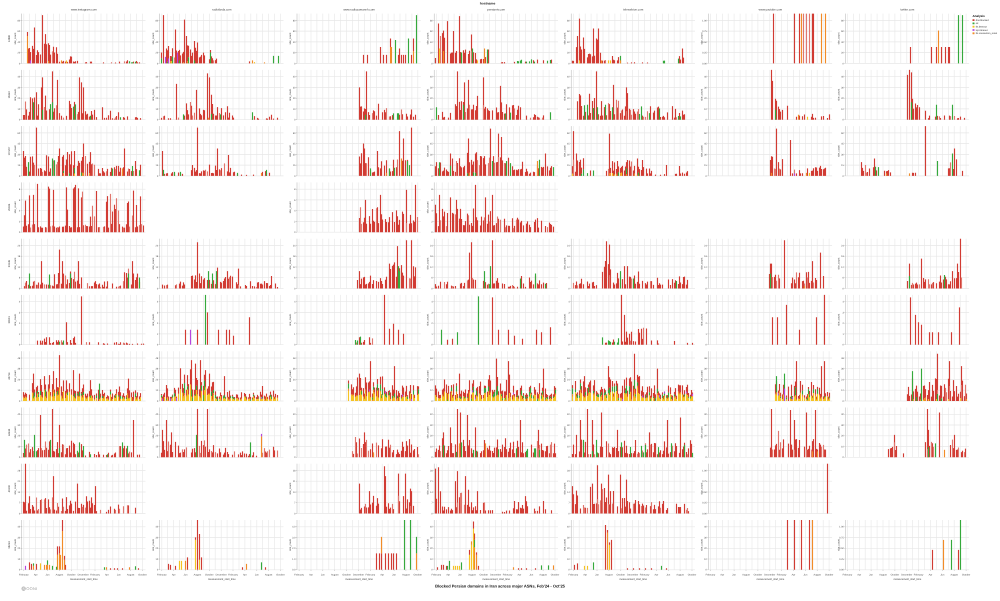 This screenshot has width=1000, height=601. Describe the element at coordinates (157, 144) in the screenshot. I see `svg-text: 45` at that location.